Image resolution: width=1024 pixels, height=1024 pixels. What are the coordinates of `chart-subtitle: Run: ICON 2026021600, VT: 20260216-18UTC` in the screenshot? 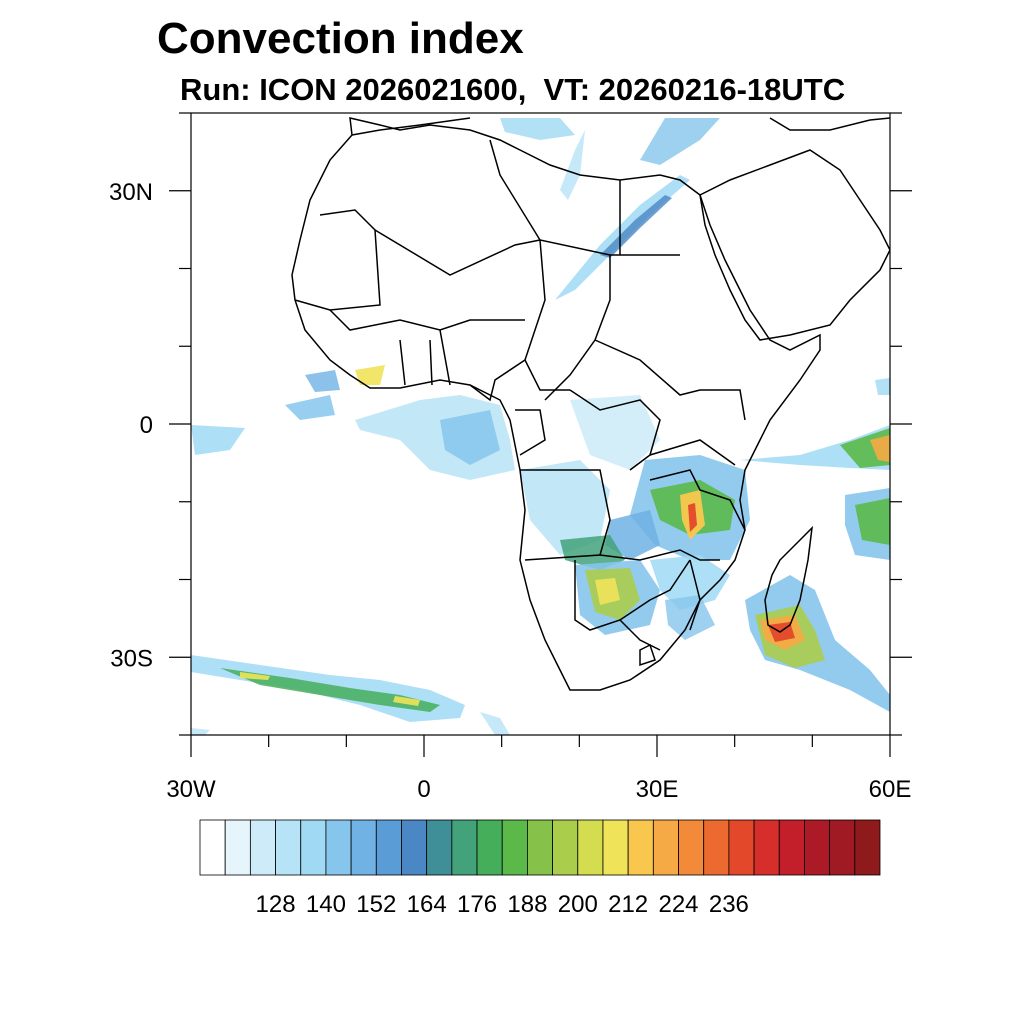 It's located at (513, 89).